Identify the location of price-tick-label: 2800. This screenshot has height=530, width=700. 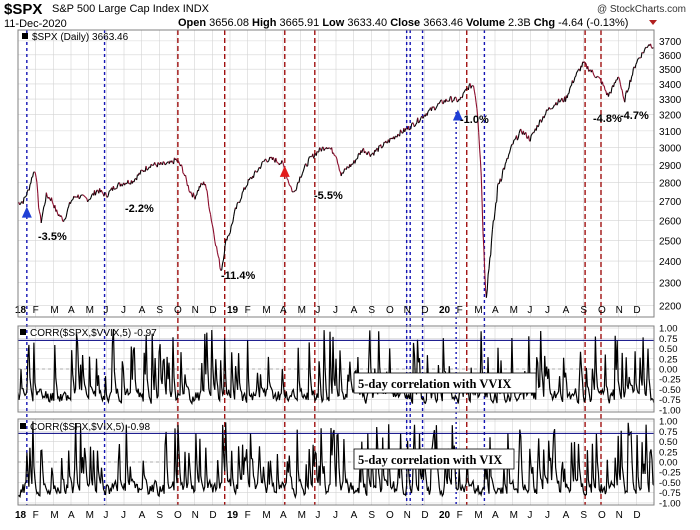
(670, 184).